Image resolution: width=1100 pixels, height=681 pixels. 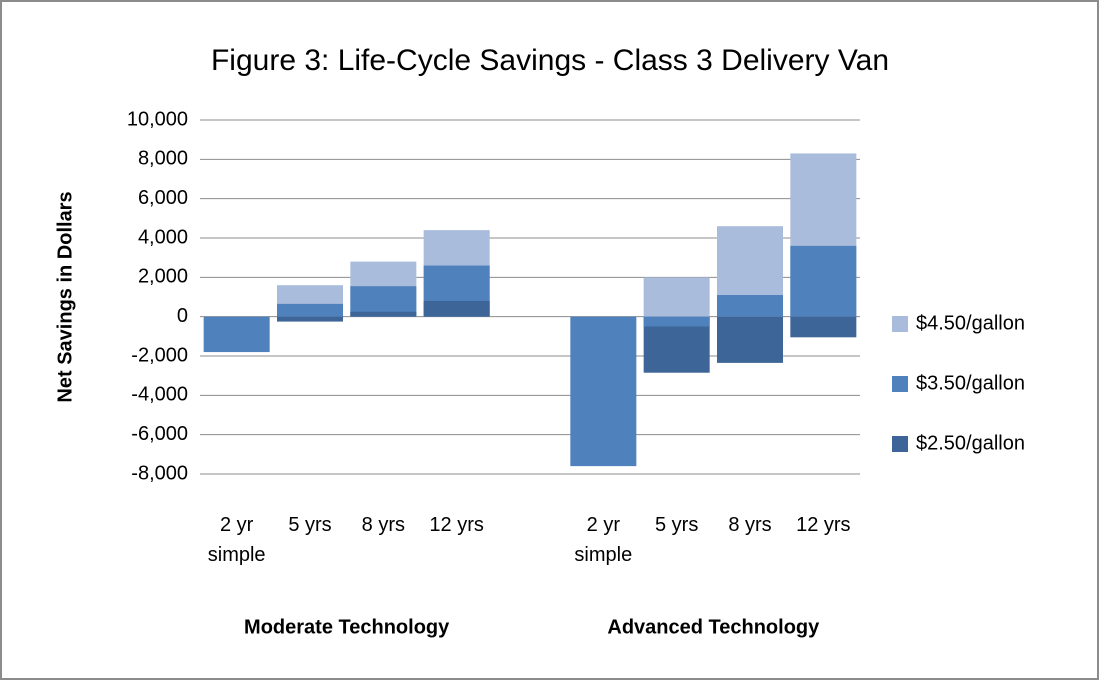 What do you see at coordinates (970, 443) in the screenshot?
I see `legend-label: $2.50/gallon` at bounding box center [970, 443].